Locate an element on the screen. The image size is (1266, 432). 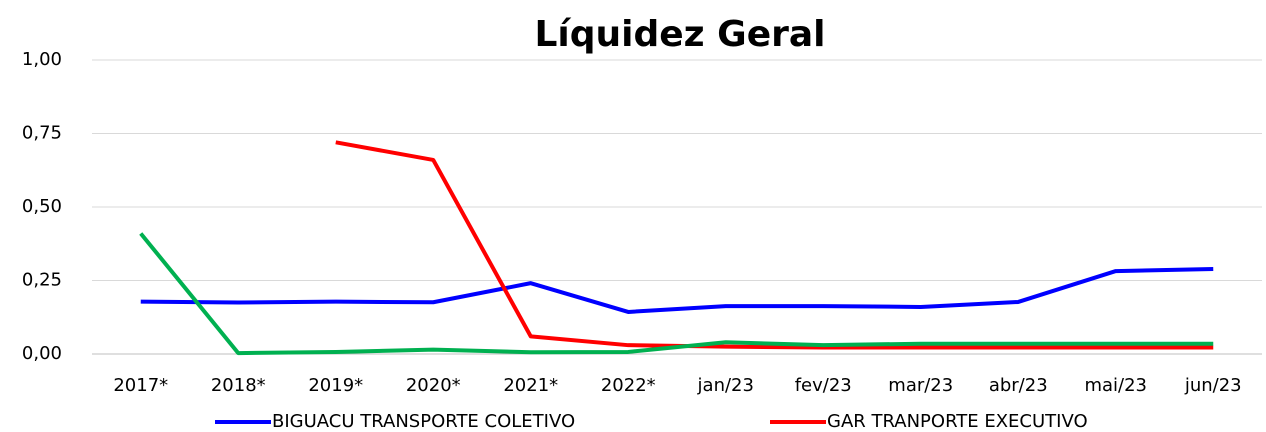
x-tick-label: 2017* is located at coordinates (140, 385).